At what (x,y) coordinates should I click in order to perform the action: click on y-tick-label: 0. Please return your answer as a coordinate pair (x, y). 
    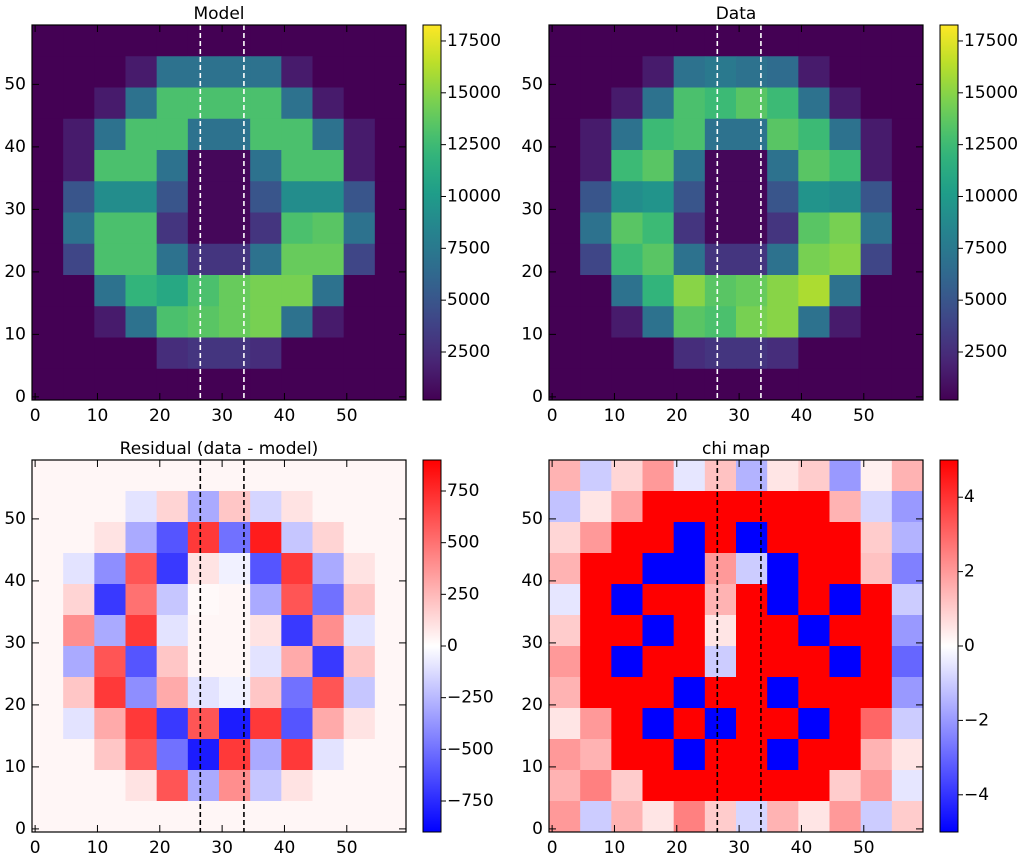
    Looking at the image, I should click on (20, 397).